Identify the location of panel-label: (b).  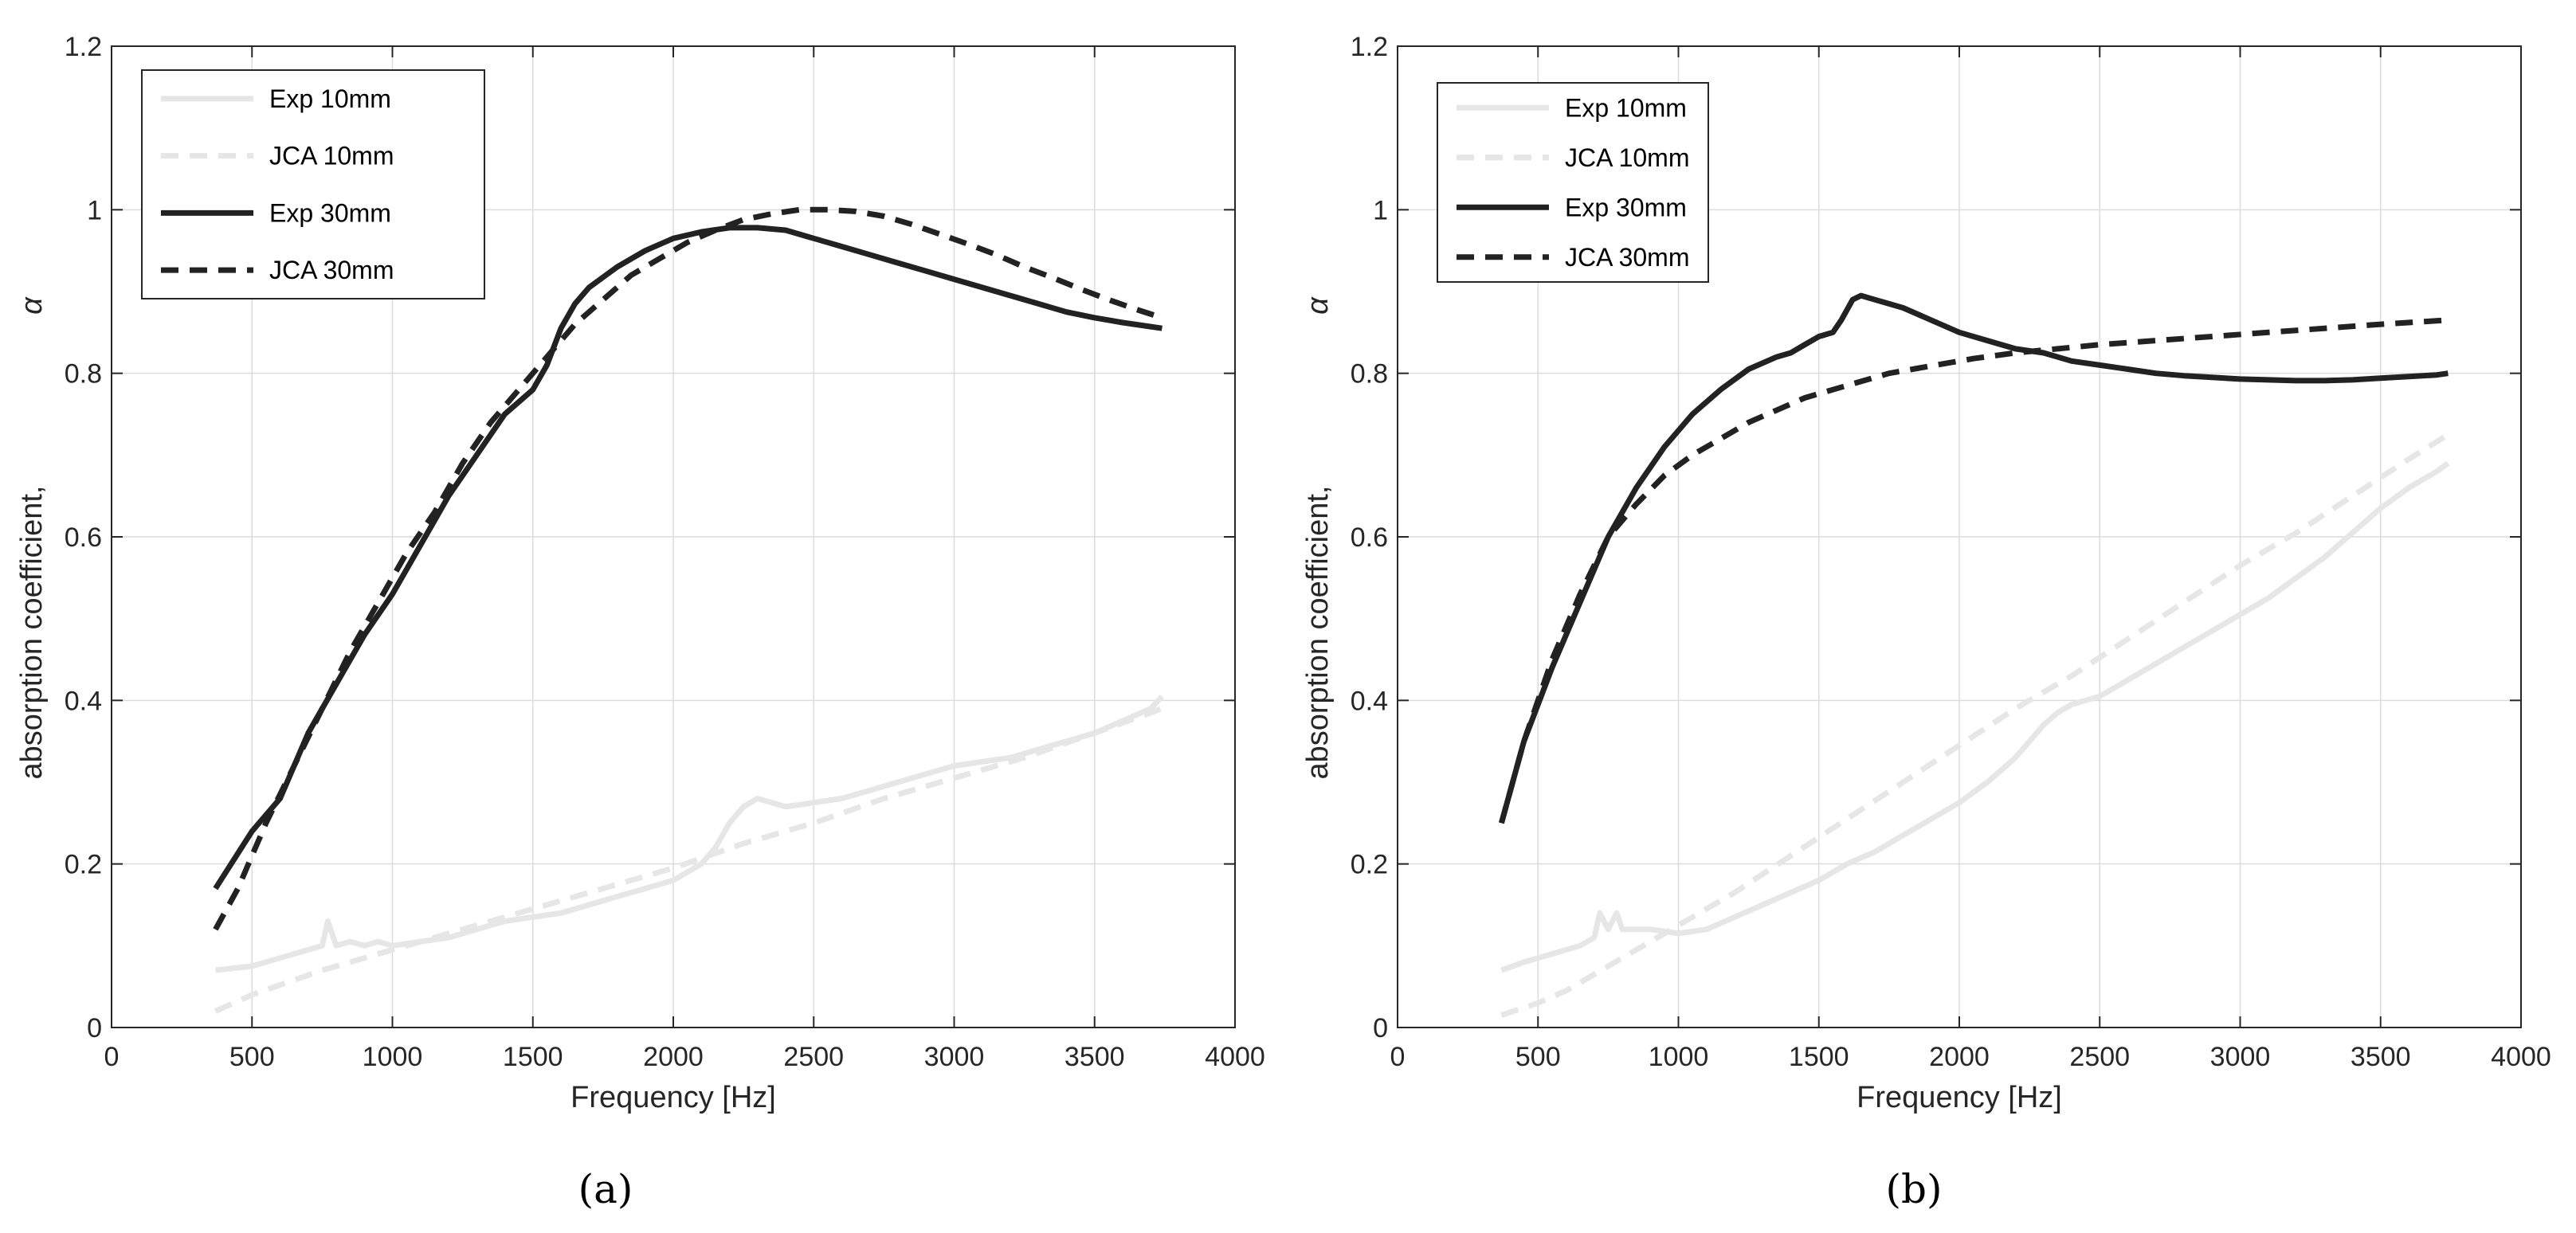
(1913, 1189).